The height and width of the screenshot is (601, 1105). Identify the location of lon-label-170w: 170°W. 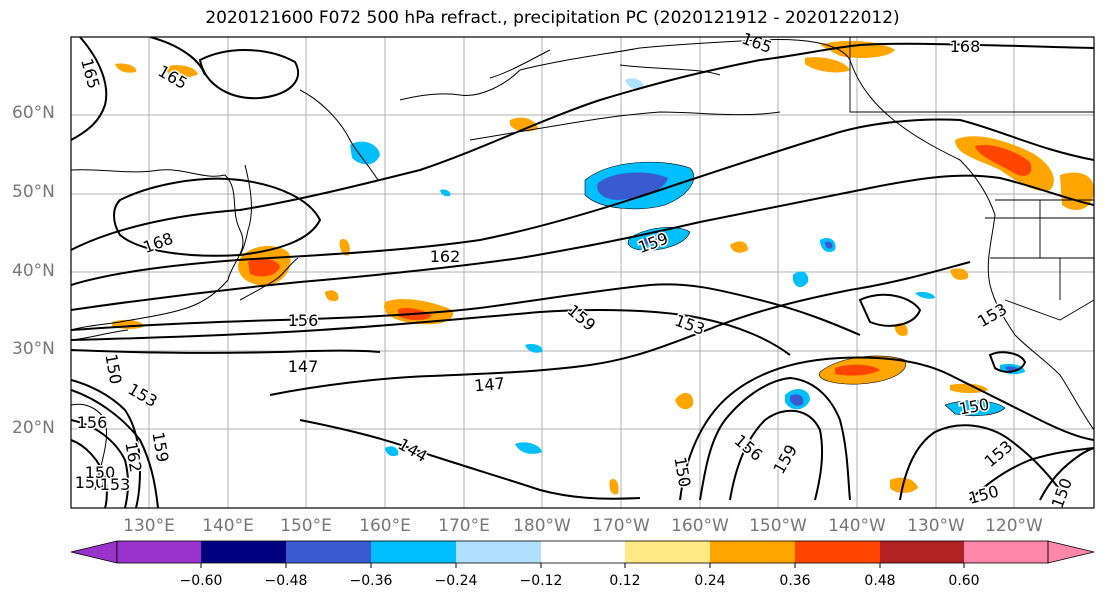
(621, 526).